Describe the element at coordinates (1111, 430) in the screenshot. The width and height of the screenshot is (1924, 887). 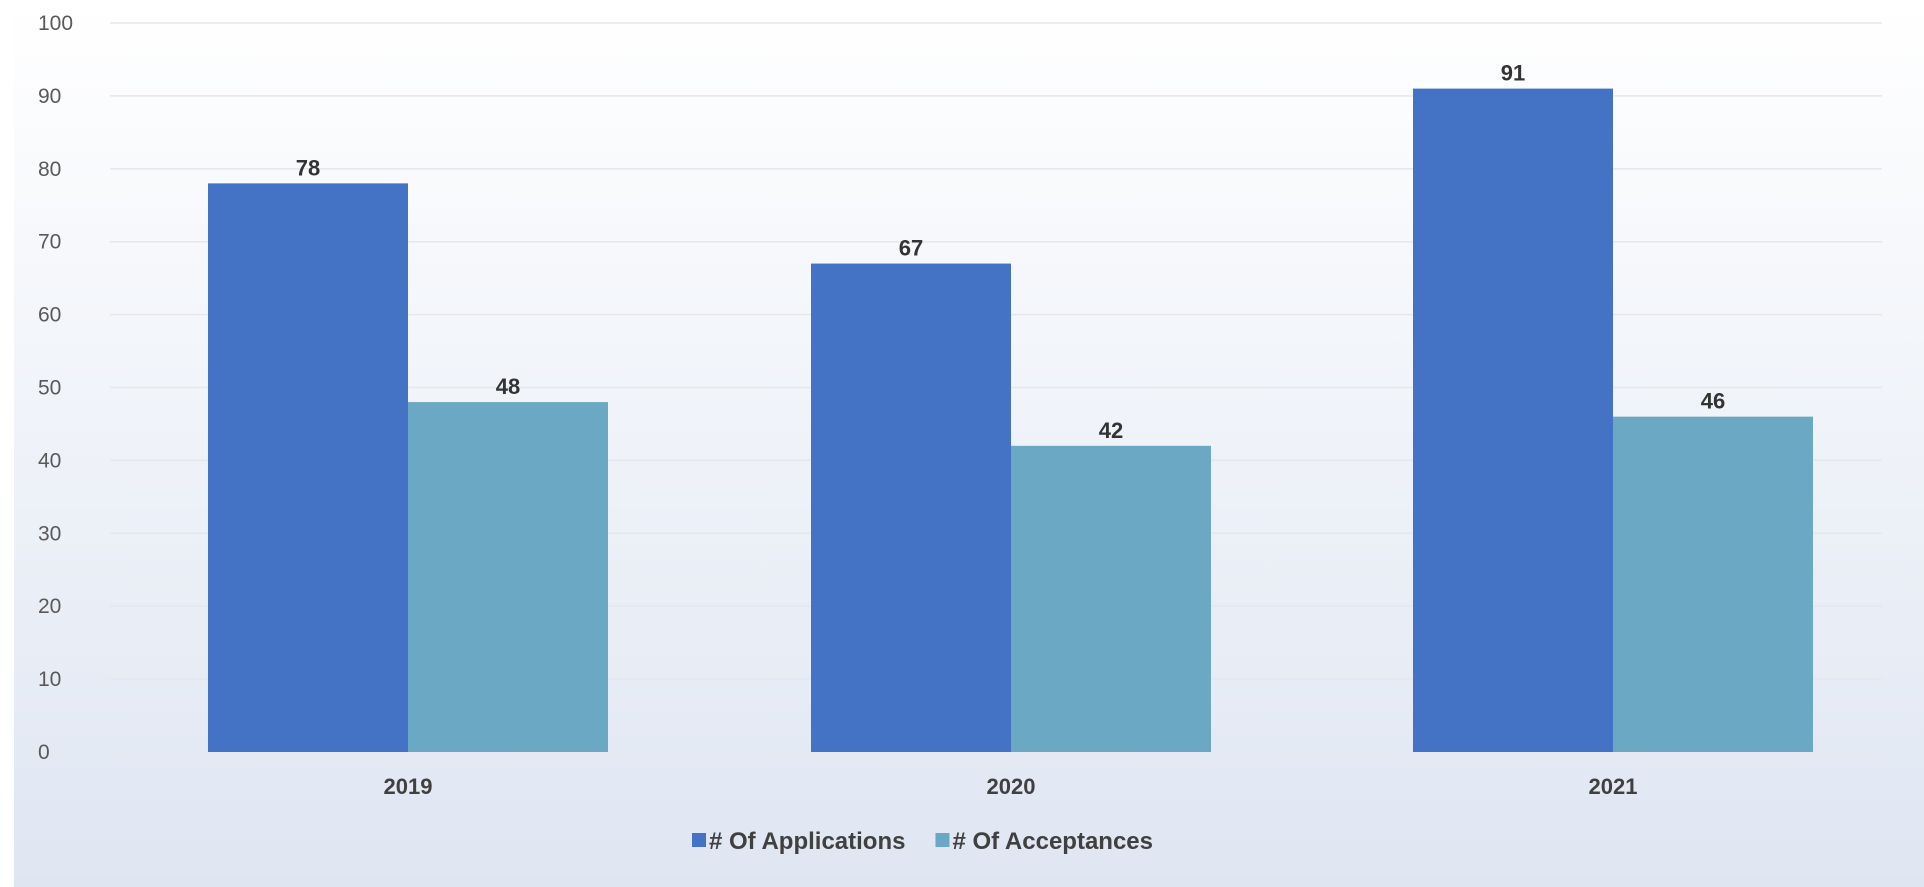
I see `data-label: 42` at that location.